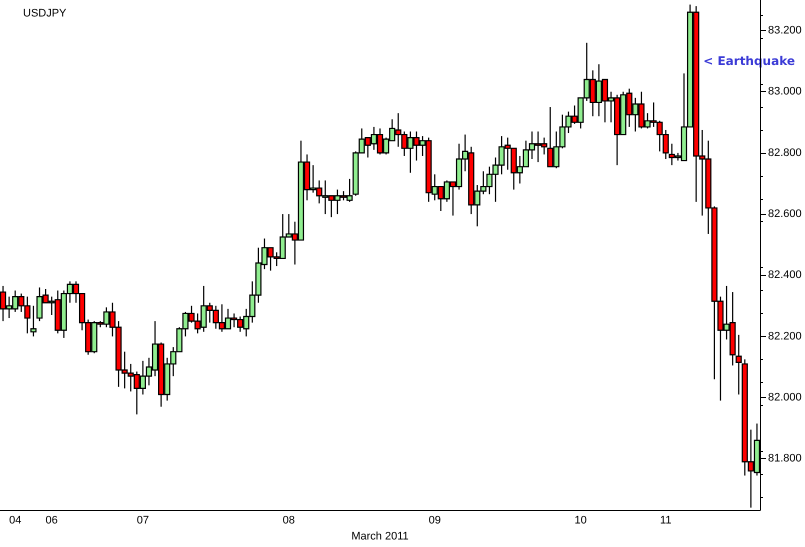 Image resolution: width=805 pixels, height=547 pixels. Describe the element at coordinates (666, 520) in the screenshot. I see `x-tick-label: 11` at that location.